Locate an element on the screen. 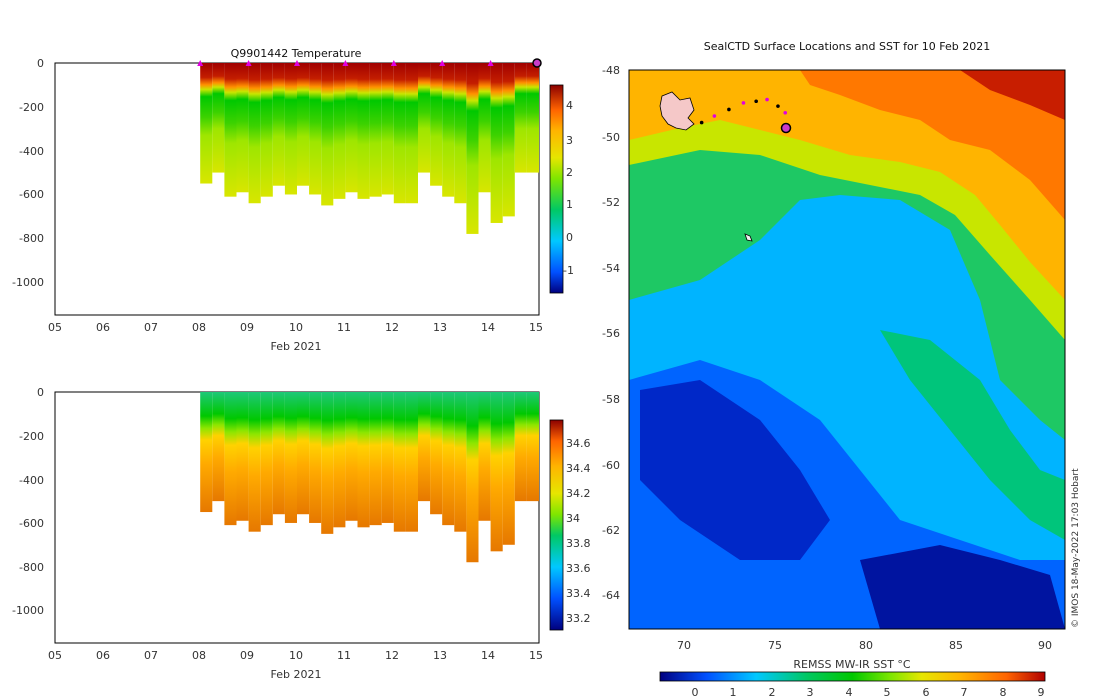 The image size is (1100, 700). temp-cbar-tick: -1 is located at coordinates (568, 270).